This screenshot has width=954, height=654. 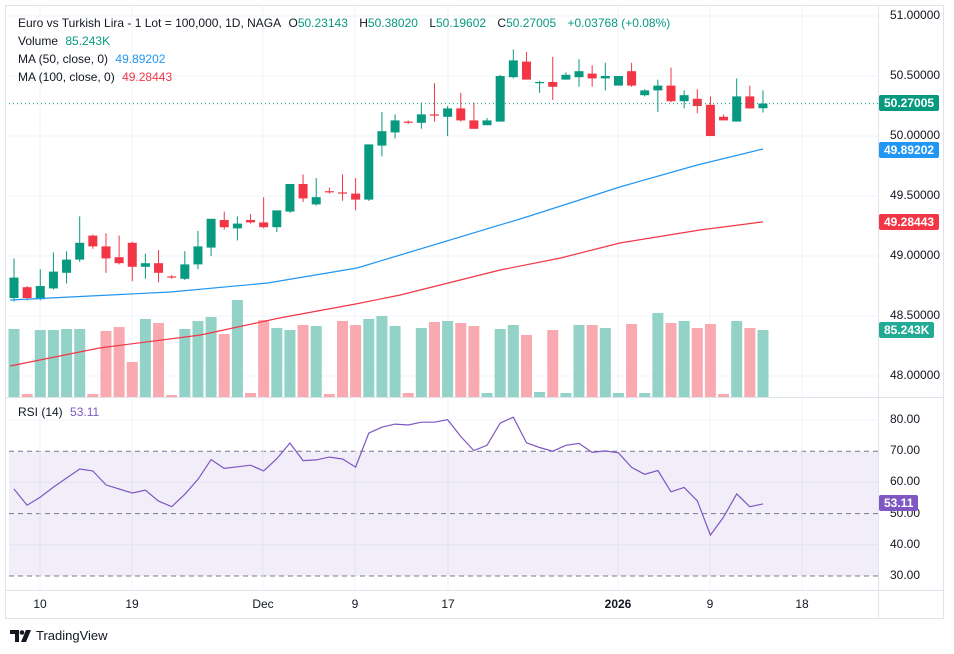 I want to click on time-tick: 9, so click(x=710, y=604).